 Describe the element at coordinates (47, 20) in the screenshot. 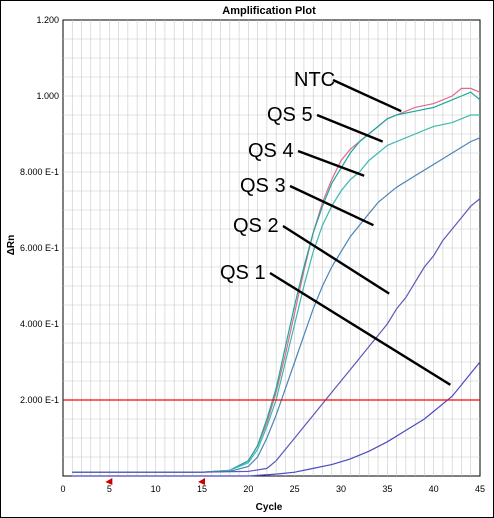

I see `y-tick-label: 1.200` at that location.